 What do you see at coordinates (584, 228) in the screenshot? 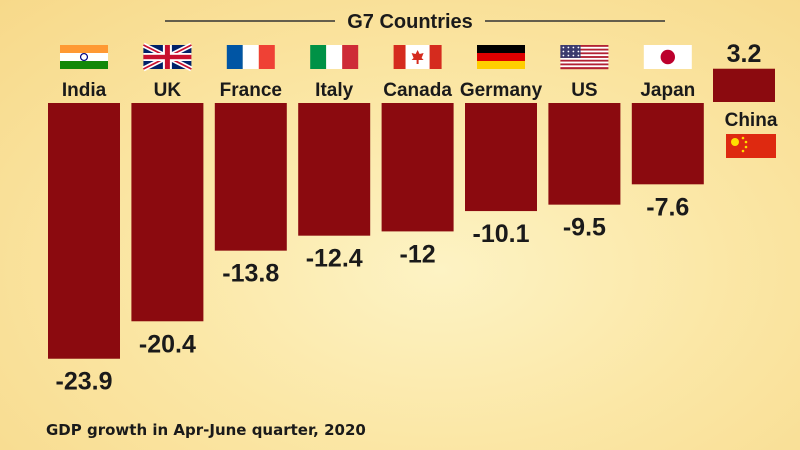
I see `value-label-us: -9.5` at bounding box center [584, 228].